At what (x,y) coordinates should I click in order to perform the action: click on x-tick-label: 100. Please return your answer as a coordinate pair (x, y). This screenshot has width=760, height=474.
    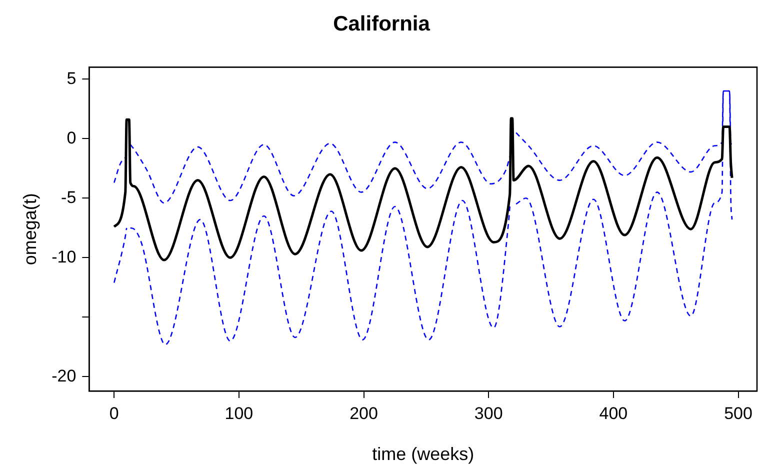
    Looking at the image, I should click on (239, 413).